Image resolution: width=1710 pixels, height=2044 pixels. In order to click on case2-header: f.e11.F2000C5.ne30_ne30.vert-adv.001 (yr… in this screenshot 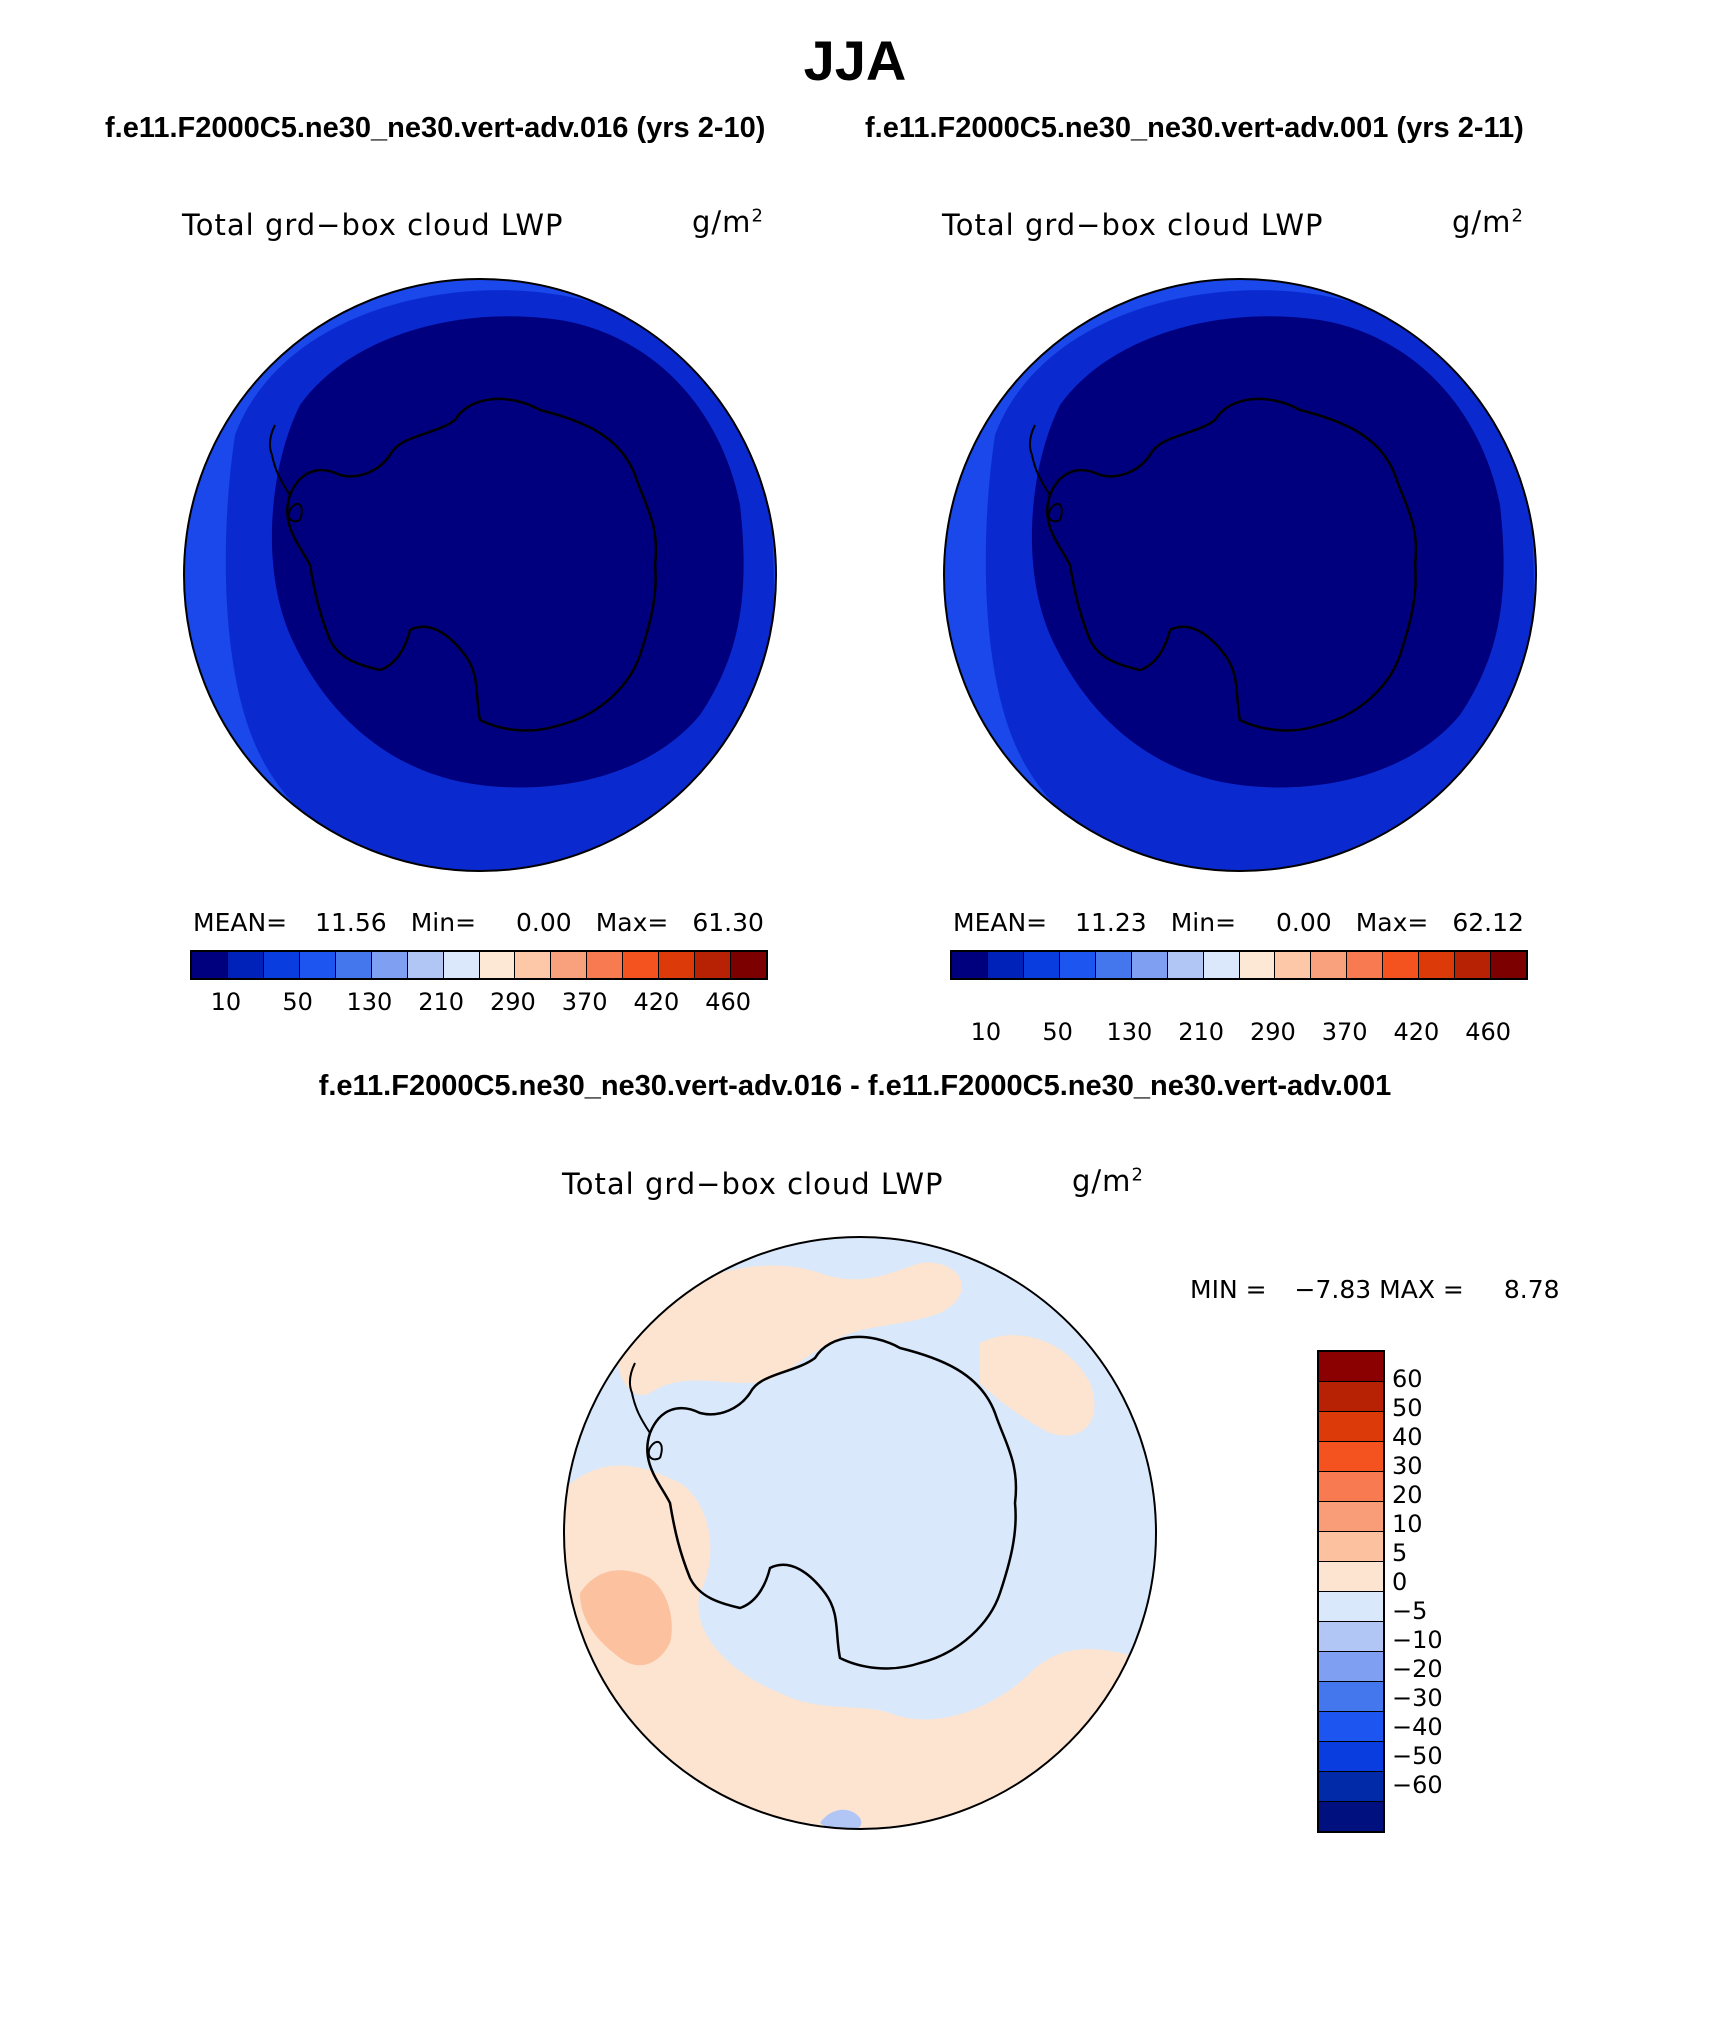, I will do `click(1194, 128)`.